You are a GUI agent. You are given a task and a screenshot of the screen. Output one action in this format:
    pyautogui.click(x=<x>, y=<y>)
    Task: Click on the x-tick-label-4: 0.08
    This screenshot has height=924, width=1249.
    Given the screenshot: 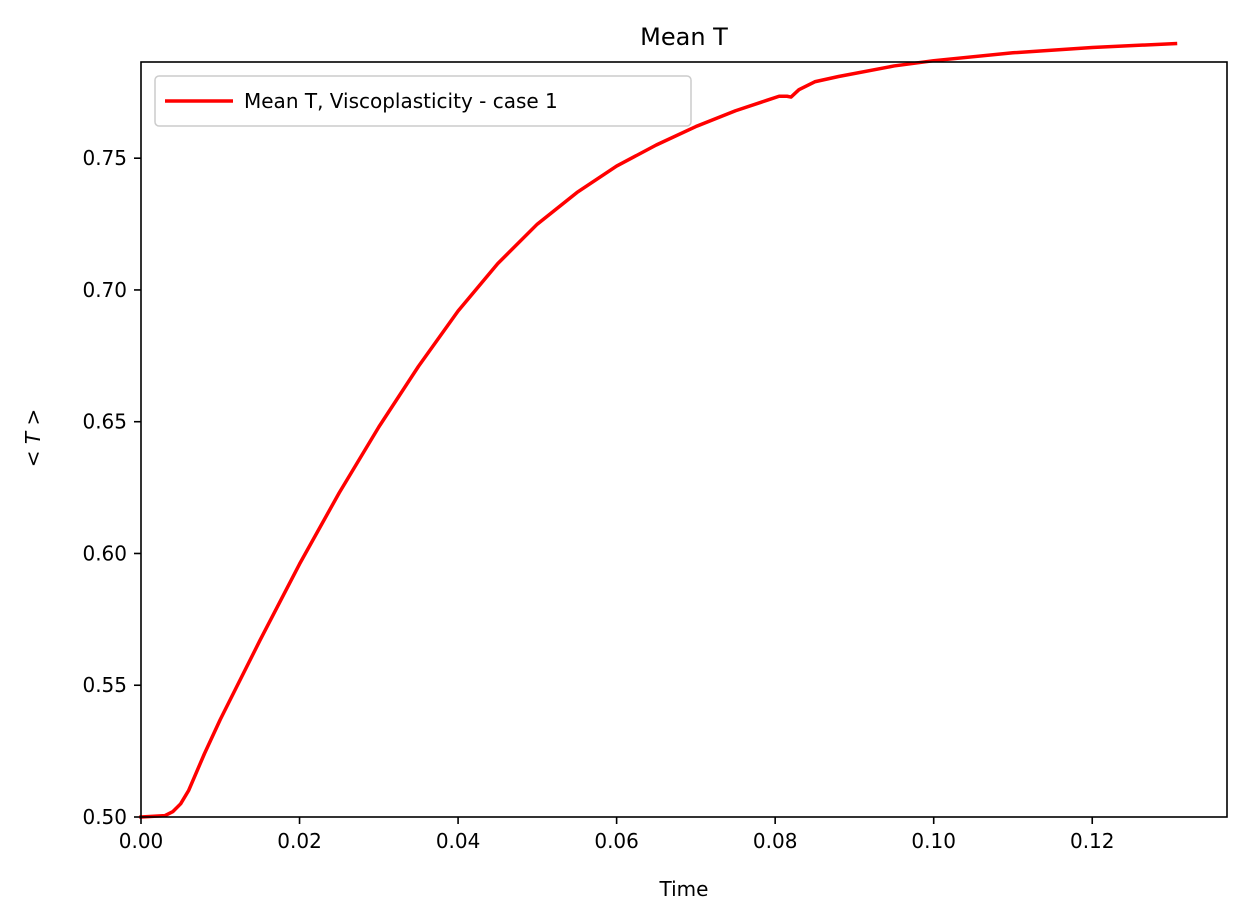 What is the action you would take?
    pyautogui.click(x=775, y=841)
    